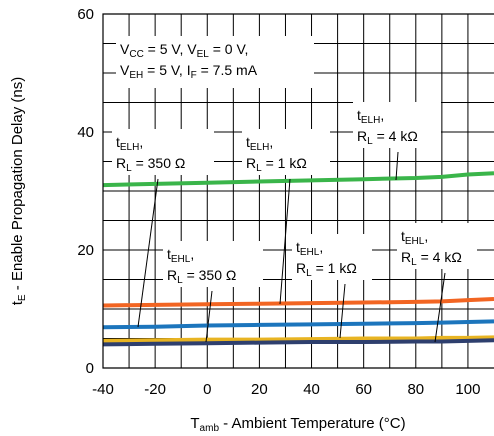  I want to click on annotation-subscript: F, so click(194, 75).